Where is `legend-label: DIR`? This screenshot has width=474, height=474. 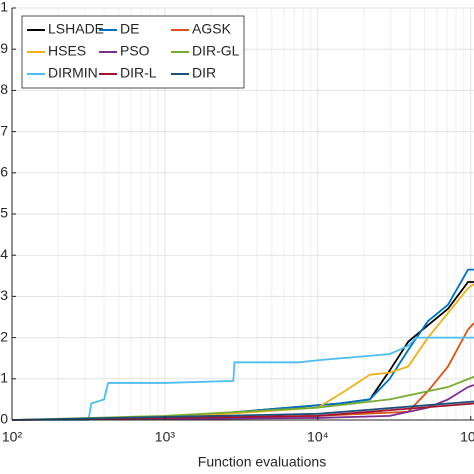
legend-label: DIR is located at coordinates (204, 73).